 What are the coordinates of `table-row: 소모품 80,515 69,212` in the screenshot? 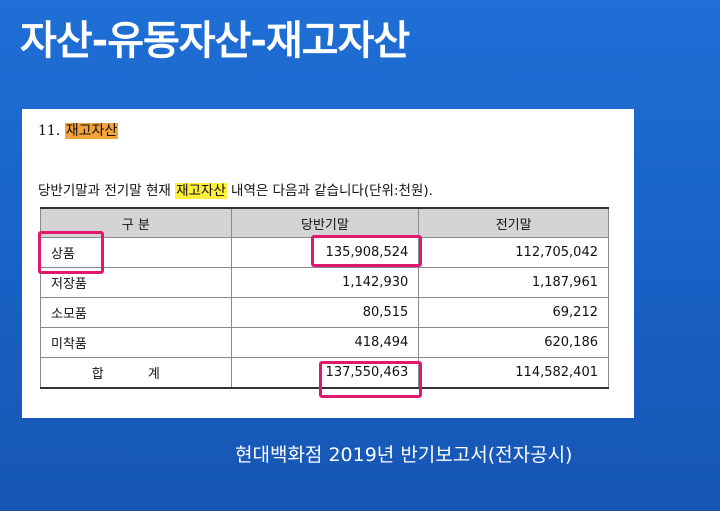 It's located at (324, 312).